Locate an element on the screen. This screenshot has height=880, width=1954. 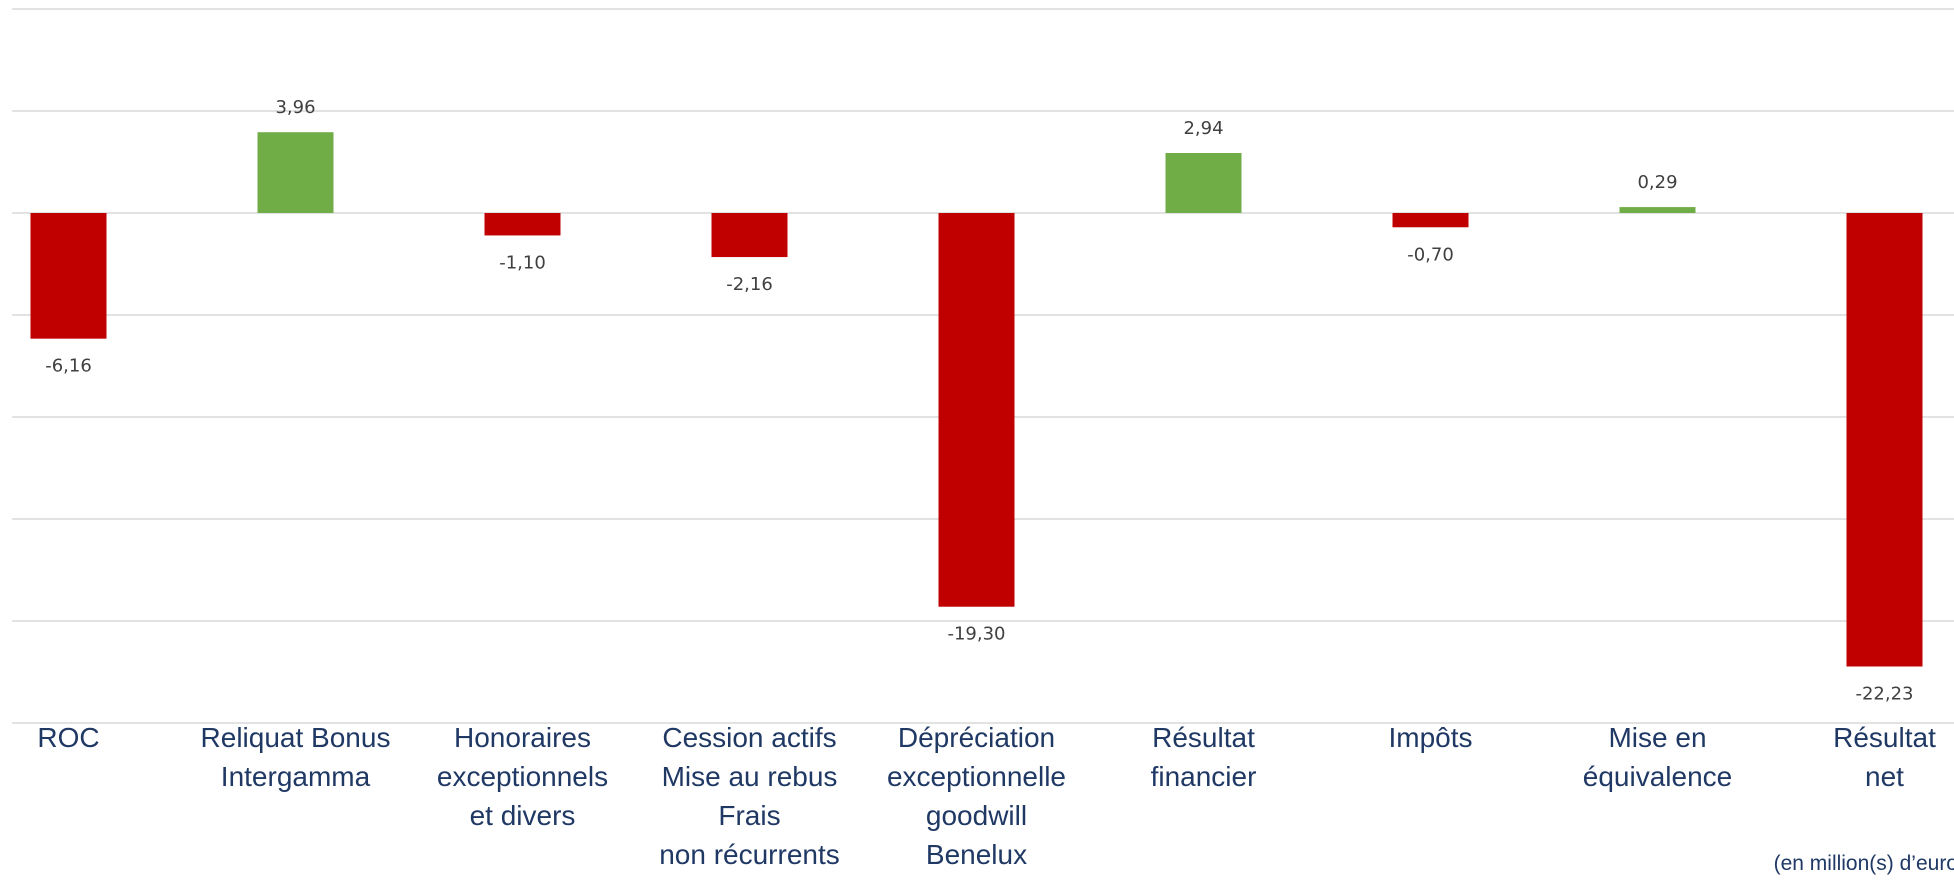
value-label: -22,23 is located at coordinates (1884, 693).